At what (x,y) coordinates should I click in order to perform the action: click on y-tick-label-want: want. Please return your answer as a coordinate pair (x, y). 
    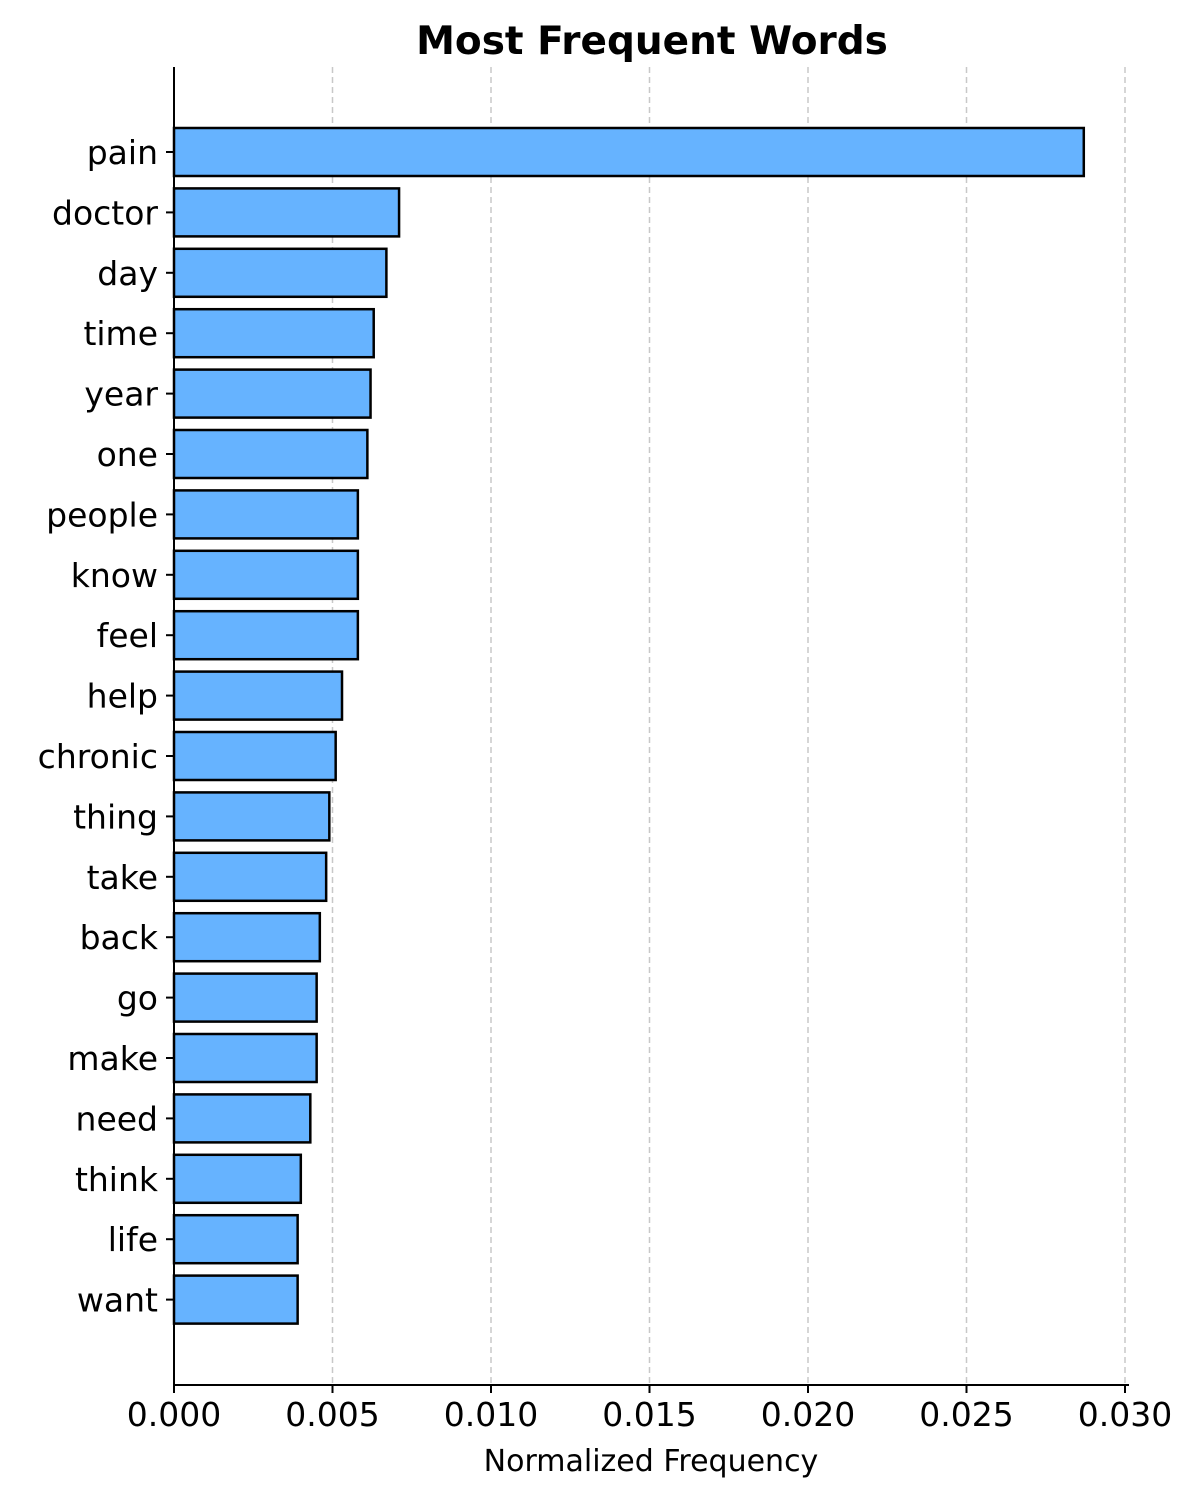
    Looking at the image, I should click on (117, 1300).